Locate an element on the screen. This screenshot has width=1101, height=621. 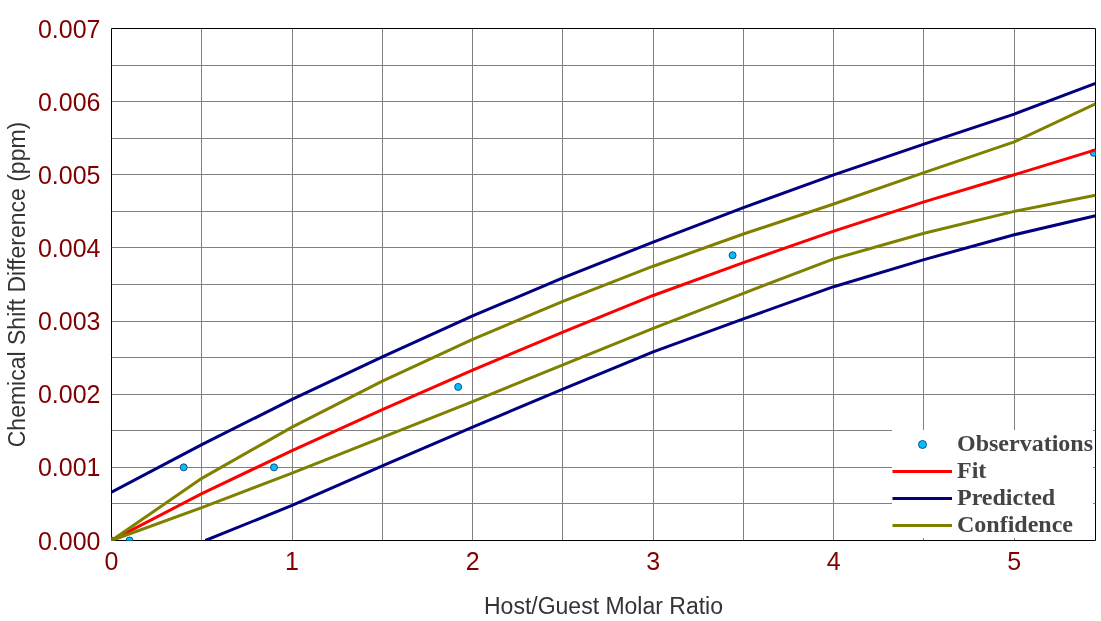
legend-label: Fit is located at coordinates (971, 470).